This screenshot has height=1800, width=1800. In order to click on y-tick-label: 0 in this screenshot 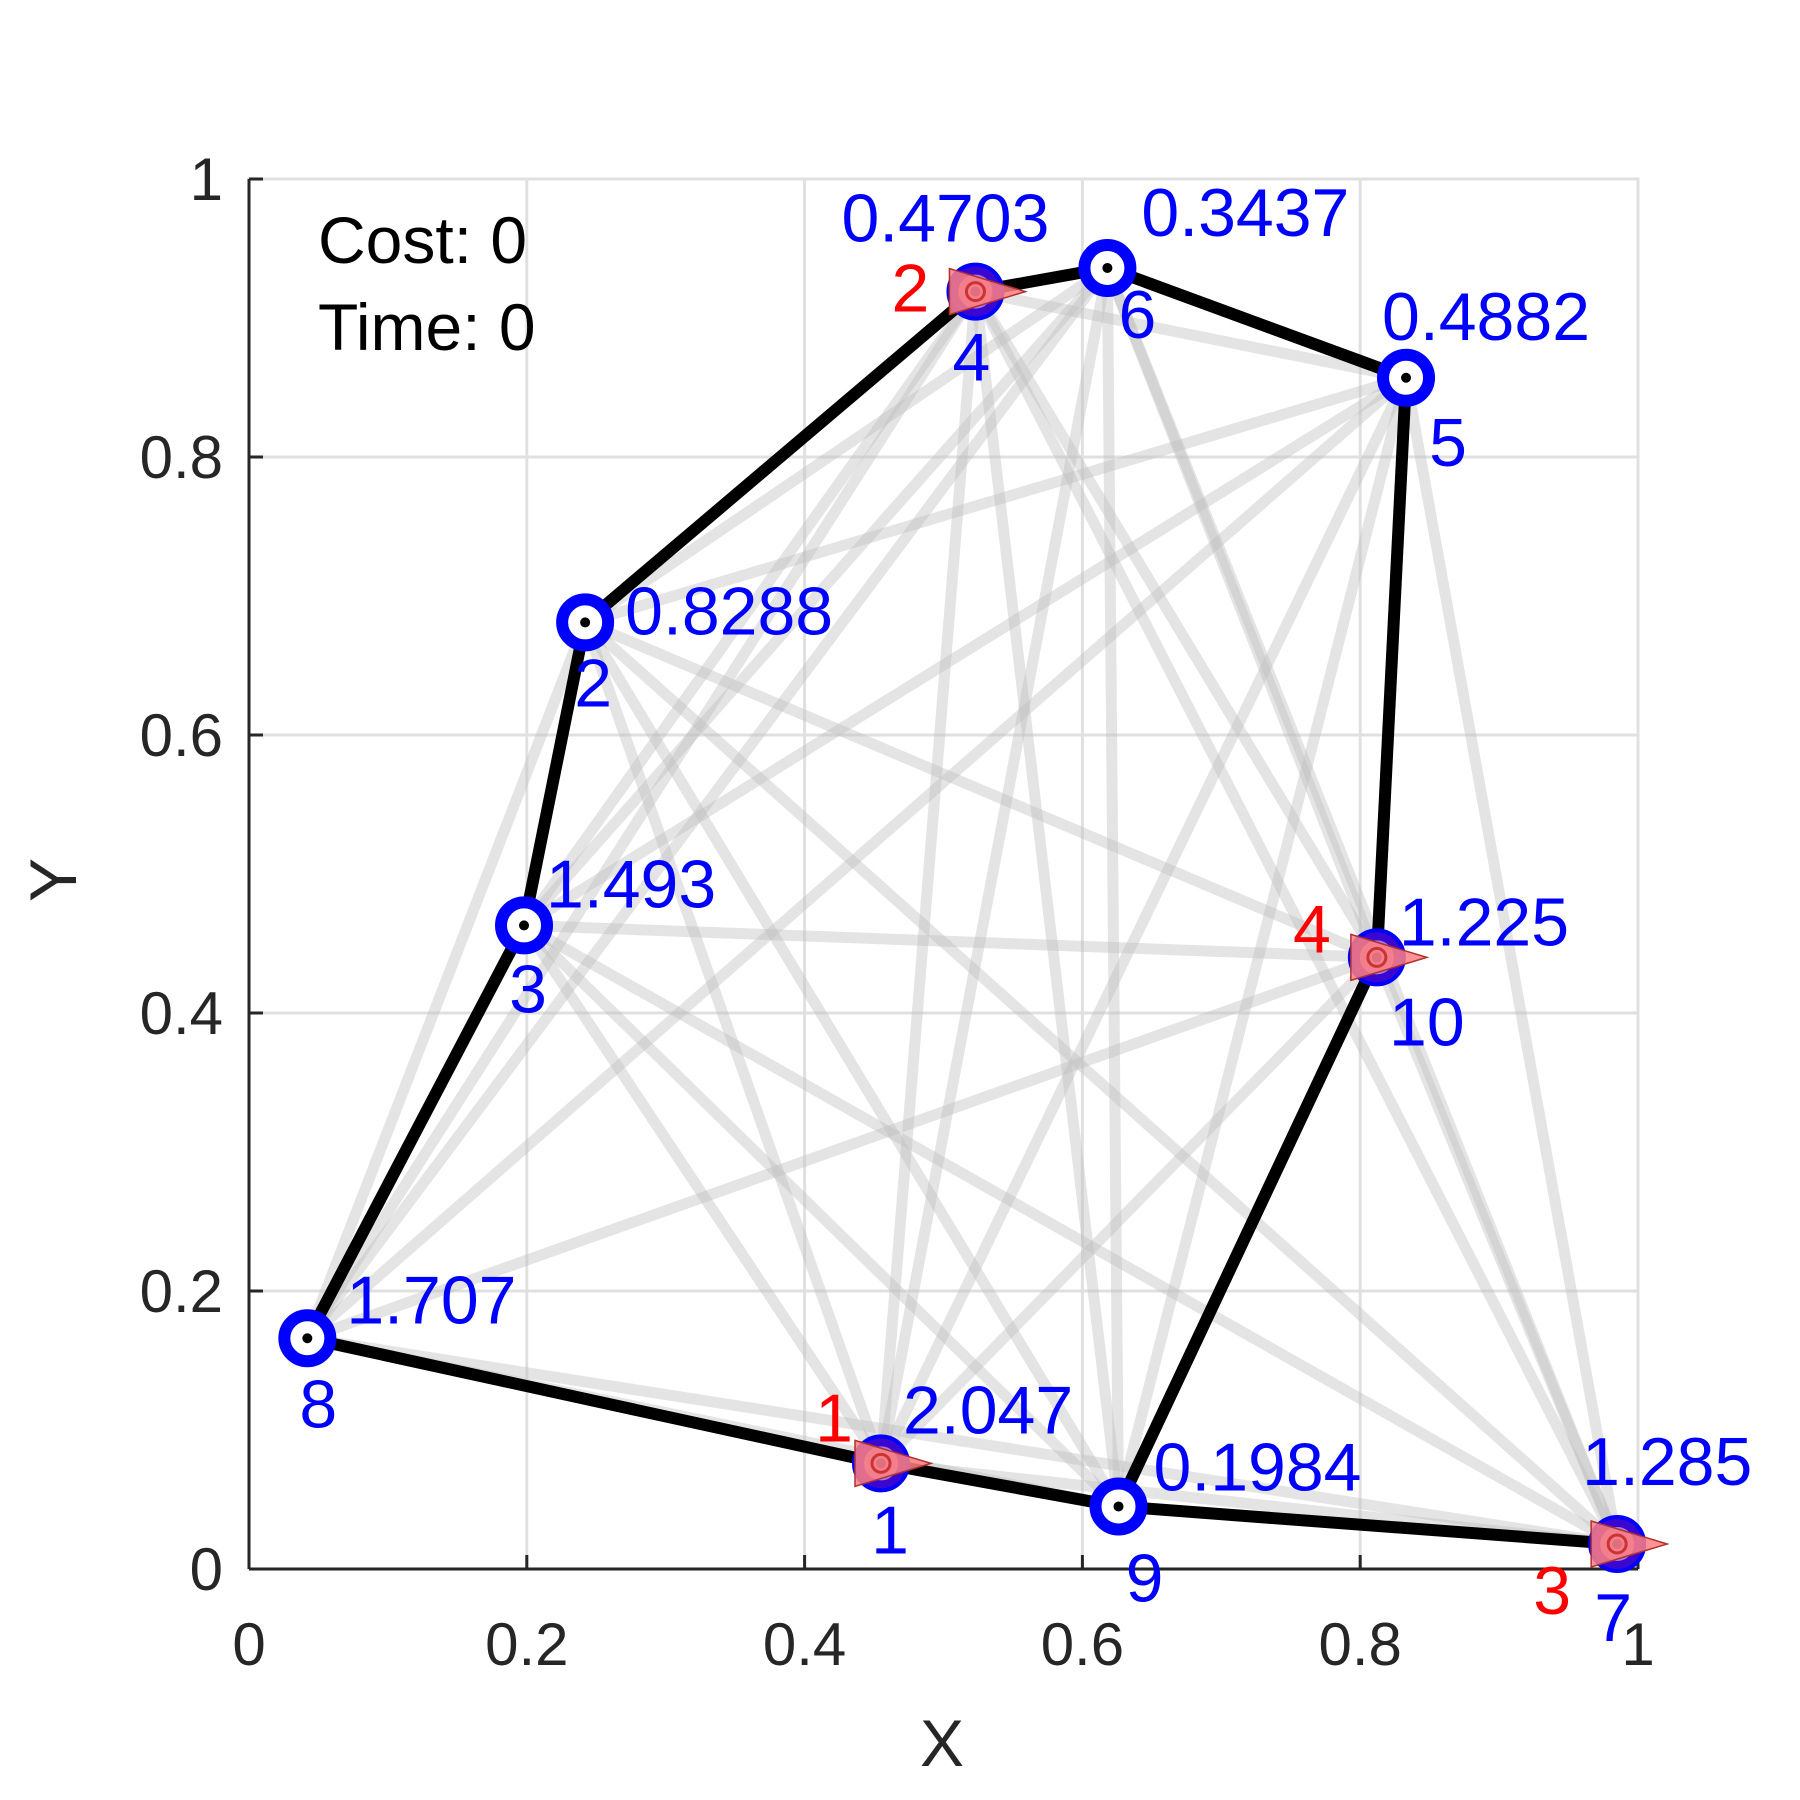, I will do `click(206, 1569)`.